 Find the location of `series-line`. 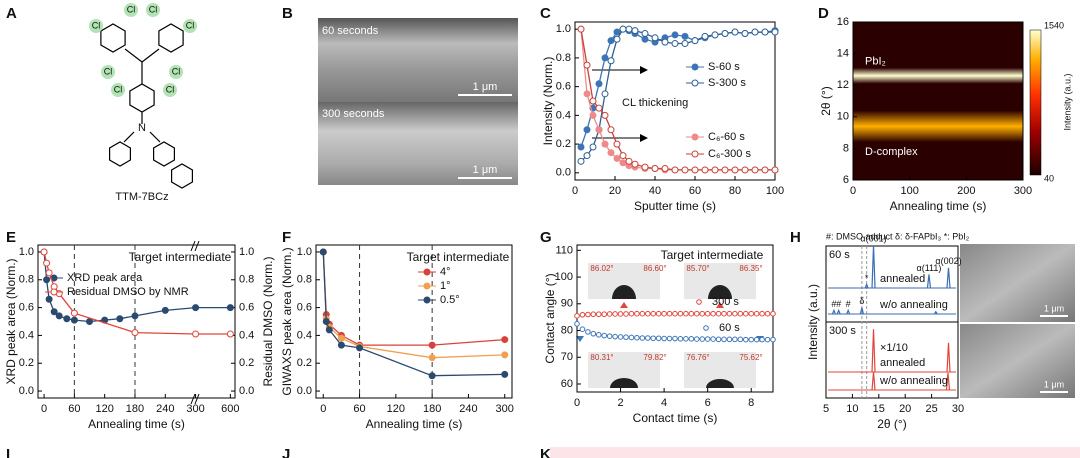

series-line is located at coordinates (413, 298).